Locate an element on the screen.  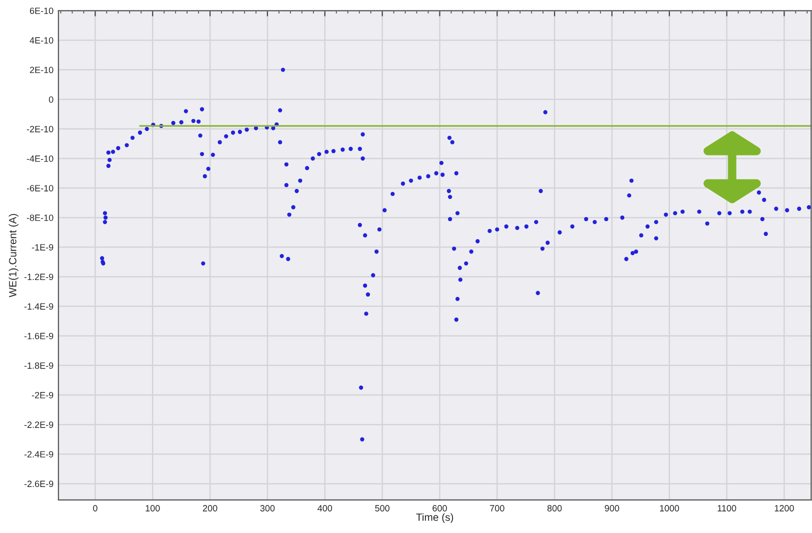
x-tick-label: 700 is located at coordinates (497, 508).